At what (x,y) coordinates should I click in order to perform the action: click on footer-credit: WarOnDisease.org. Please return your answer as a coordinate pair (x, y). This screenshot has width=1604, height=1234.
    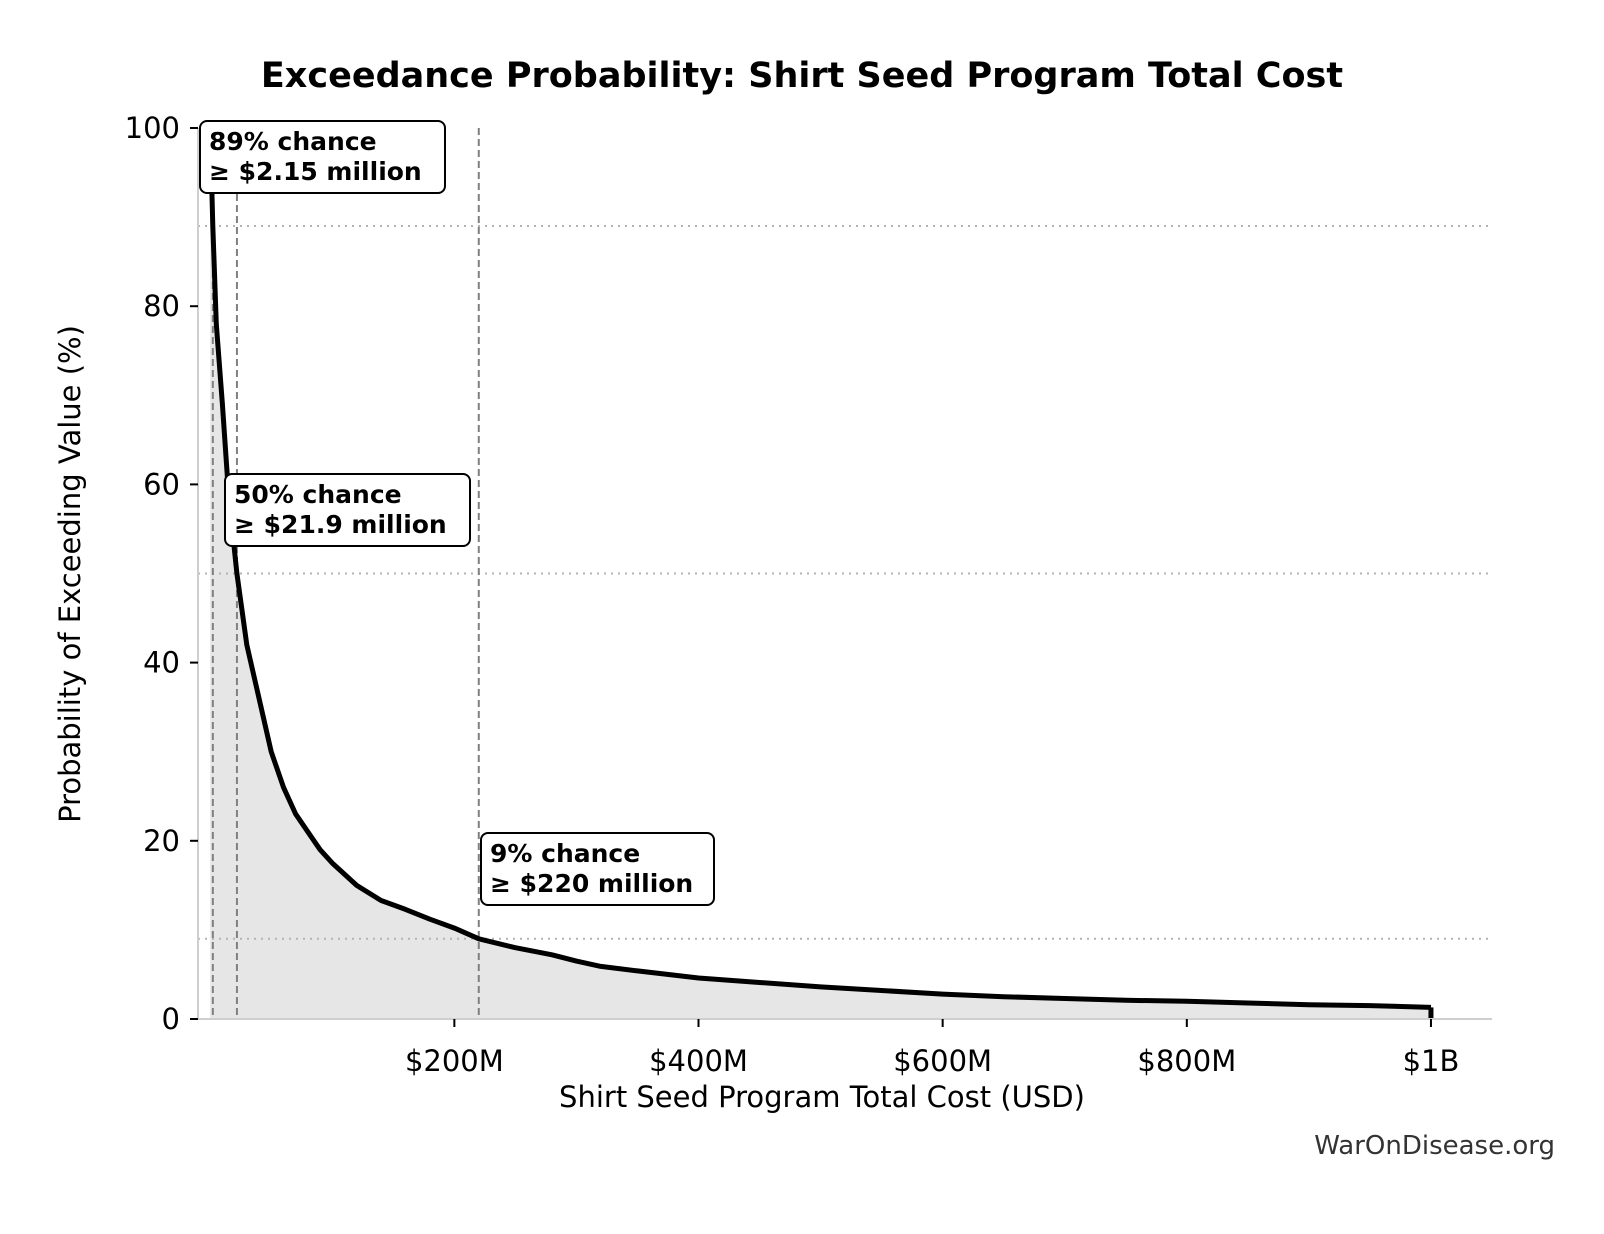
    Looking at the image, I should click on (1434, 1146).